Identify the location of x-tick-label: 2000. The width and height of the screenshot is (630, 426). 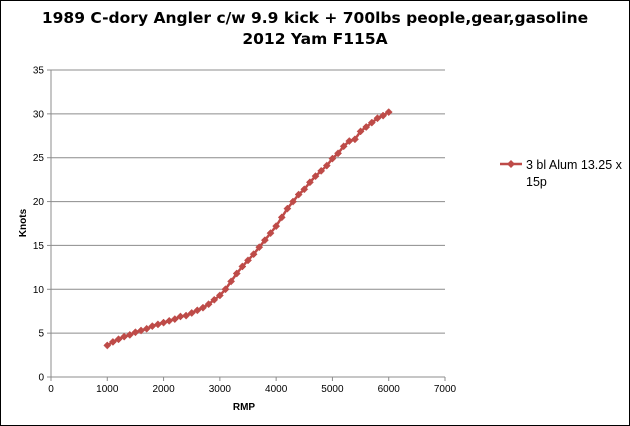
(163, 389).